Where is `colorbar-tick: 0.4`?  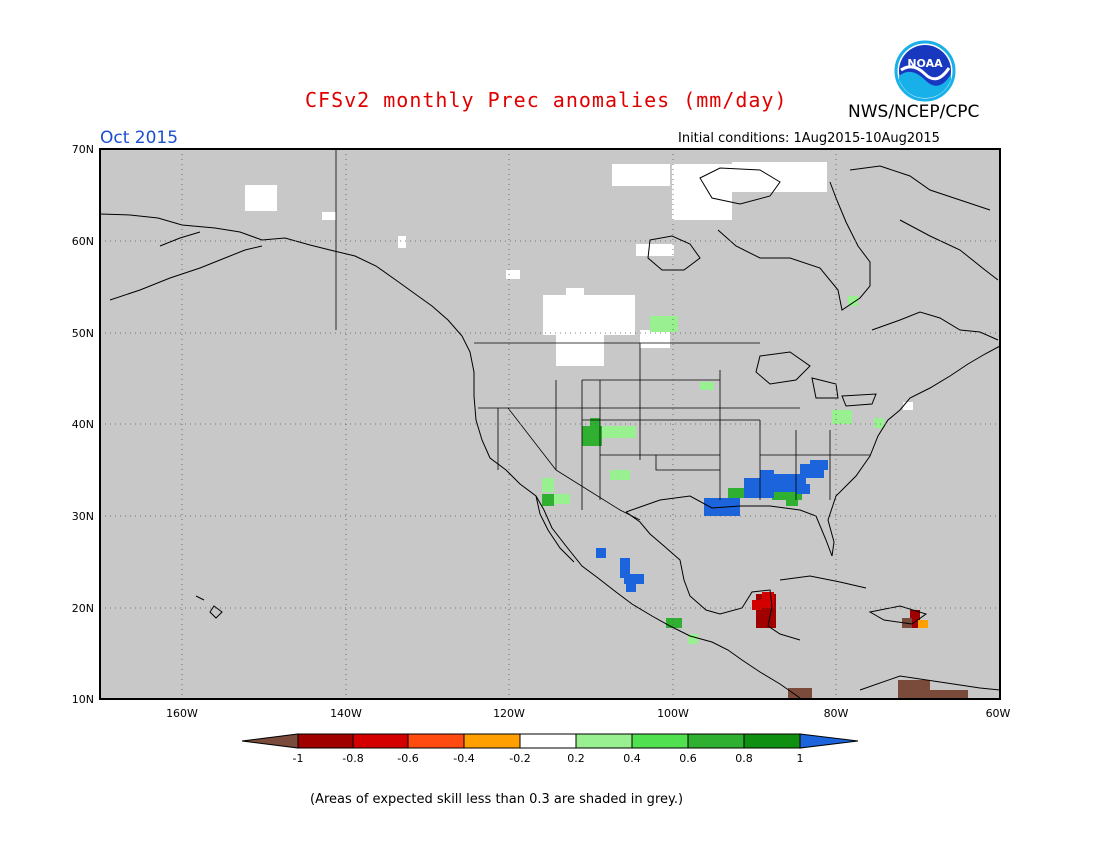
colorbar-tick: 0.4 is located at coordinates (632, 758).